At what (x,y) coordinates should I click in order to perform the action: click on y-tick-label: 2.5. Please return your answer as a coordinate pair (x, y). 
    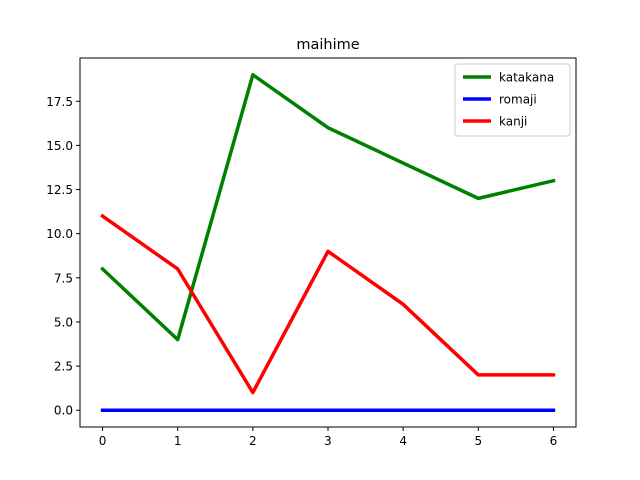
    Looking at the image, I should click on (63, 367).